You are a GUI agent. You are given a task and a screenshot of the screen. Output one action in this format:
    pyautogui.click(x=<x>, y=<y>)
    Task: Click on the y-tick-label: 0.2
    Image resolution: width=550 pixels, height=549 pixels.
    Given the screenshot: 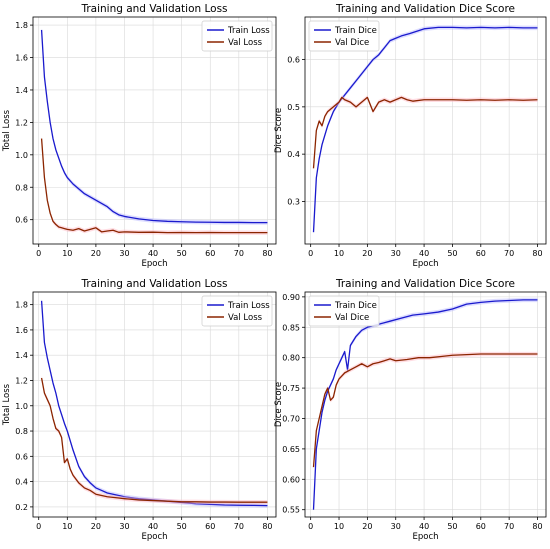 What is the action you would take?
    pyautogui.click(x=21, y=507)
    